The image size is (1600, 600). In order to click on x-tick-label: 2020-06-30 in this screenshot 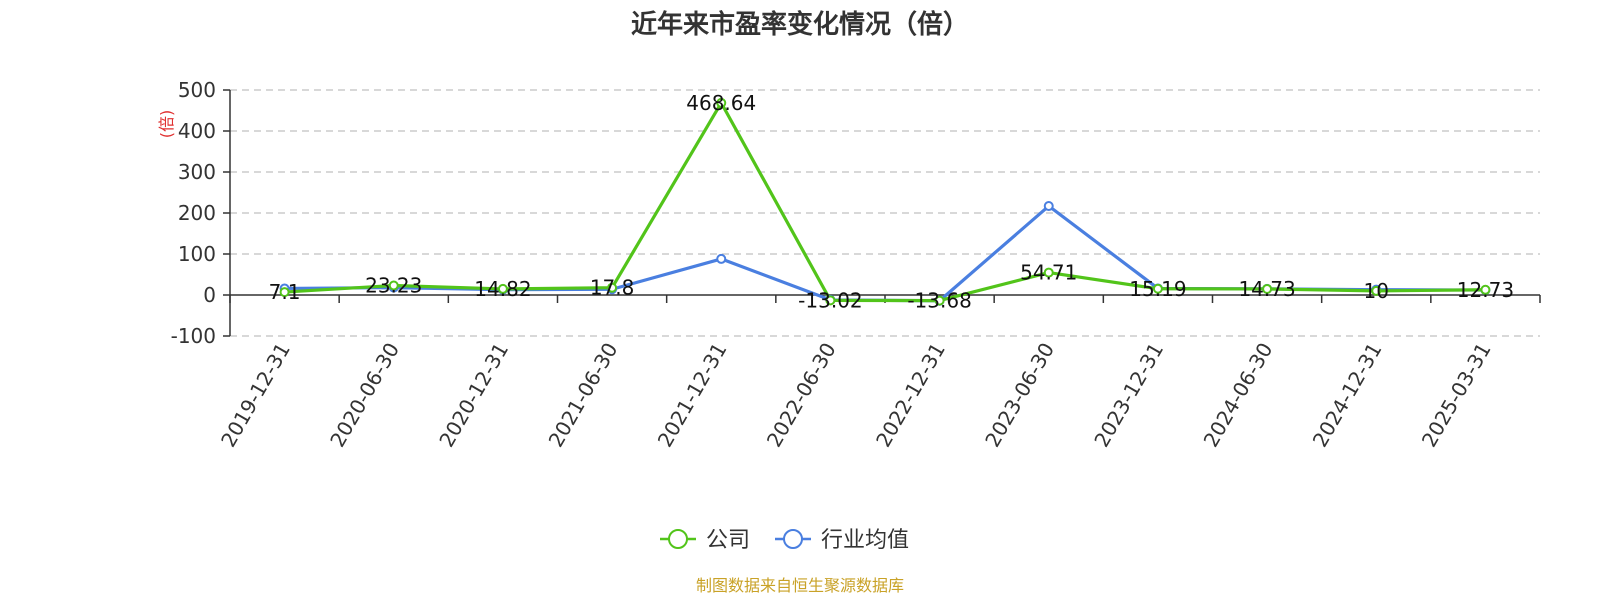, I will do `click(364, 395)`.